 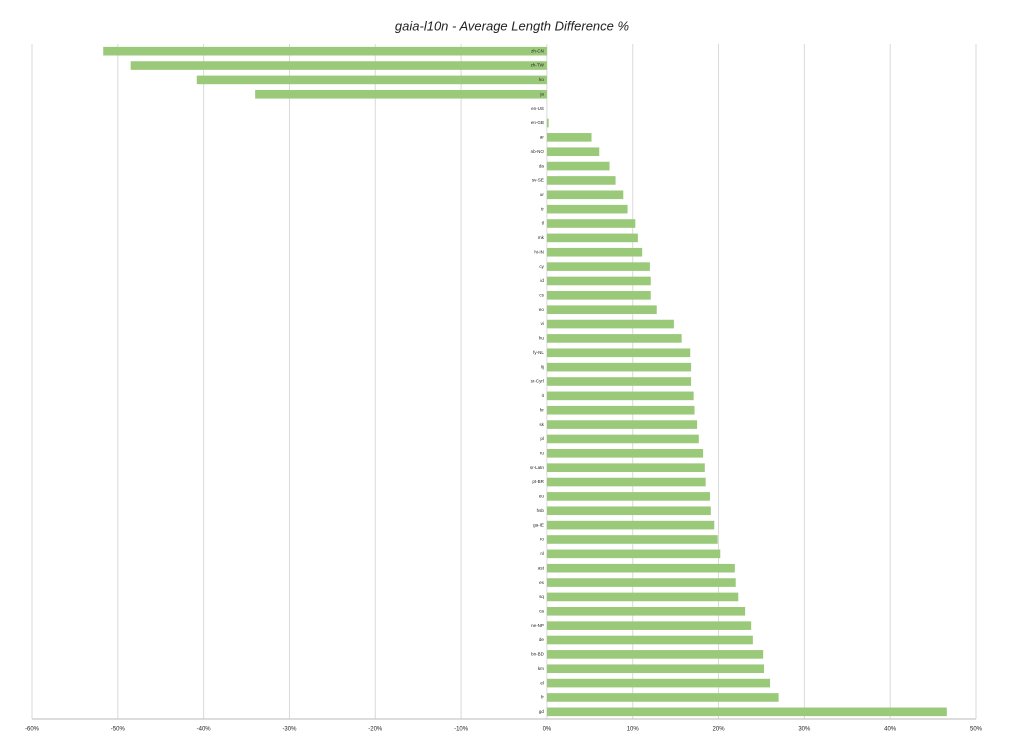 What do you see at coordinates (537, 467) in the screenshot?
I see `y-tick-label: sr-Latn` at bounding box center [537, 467].